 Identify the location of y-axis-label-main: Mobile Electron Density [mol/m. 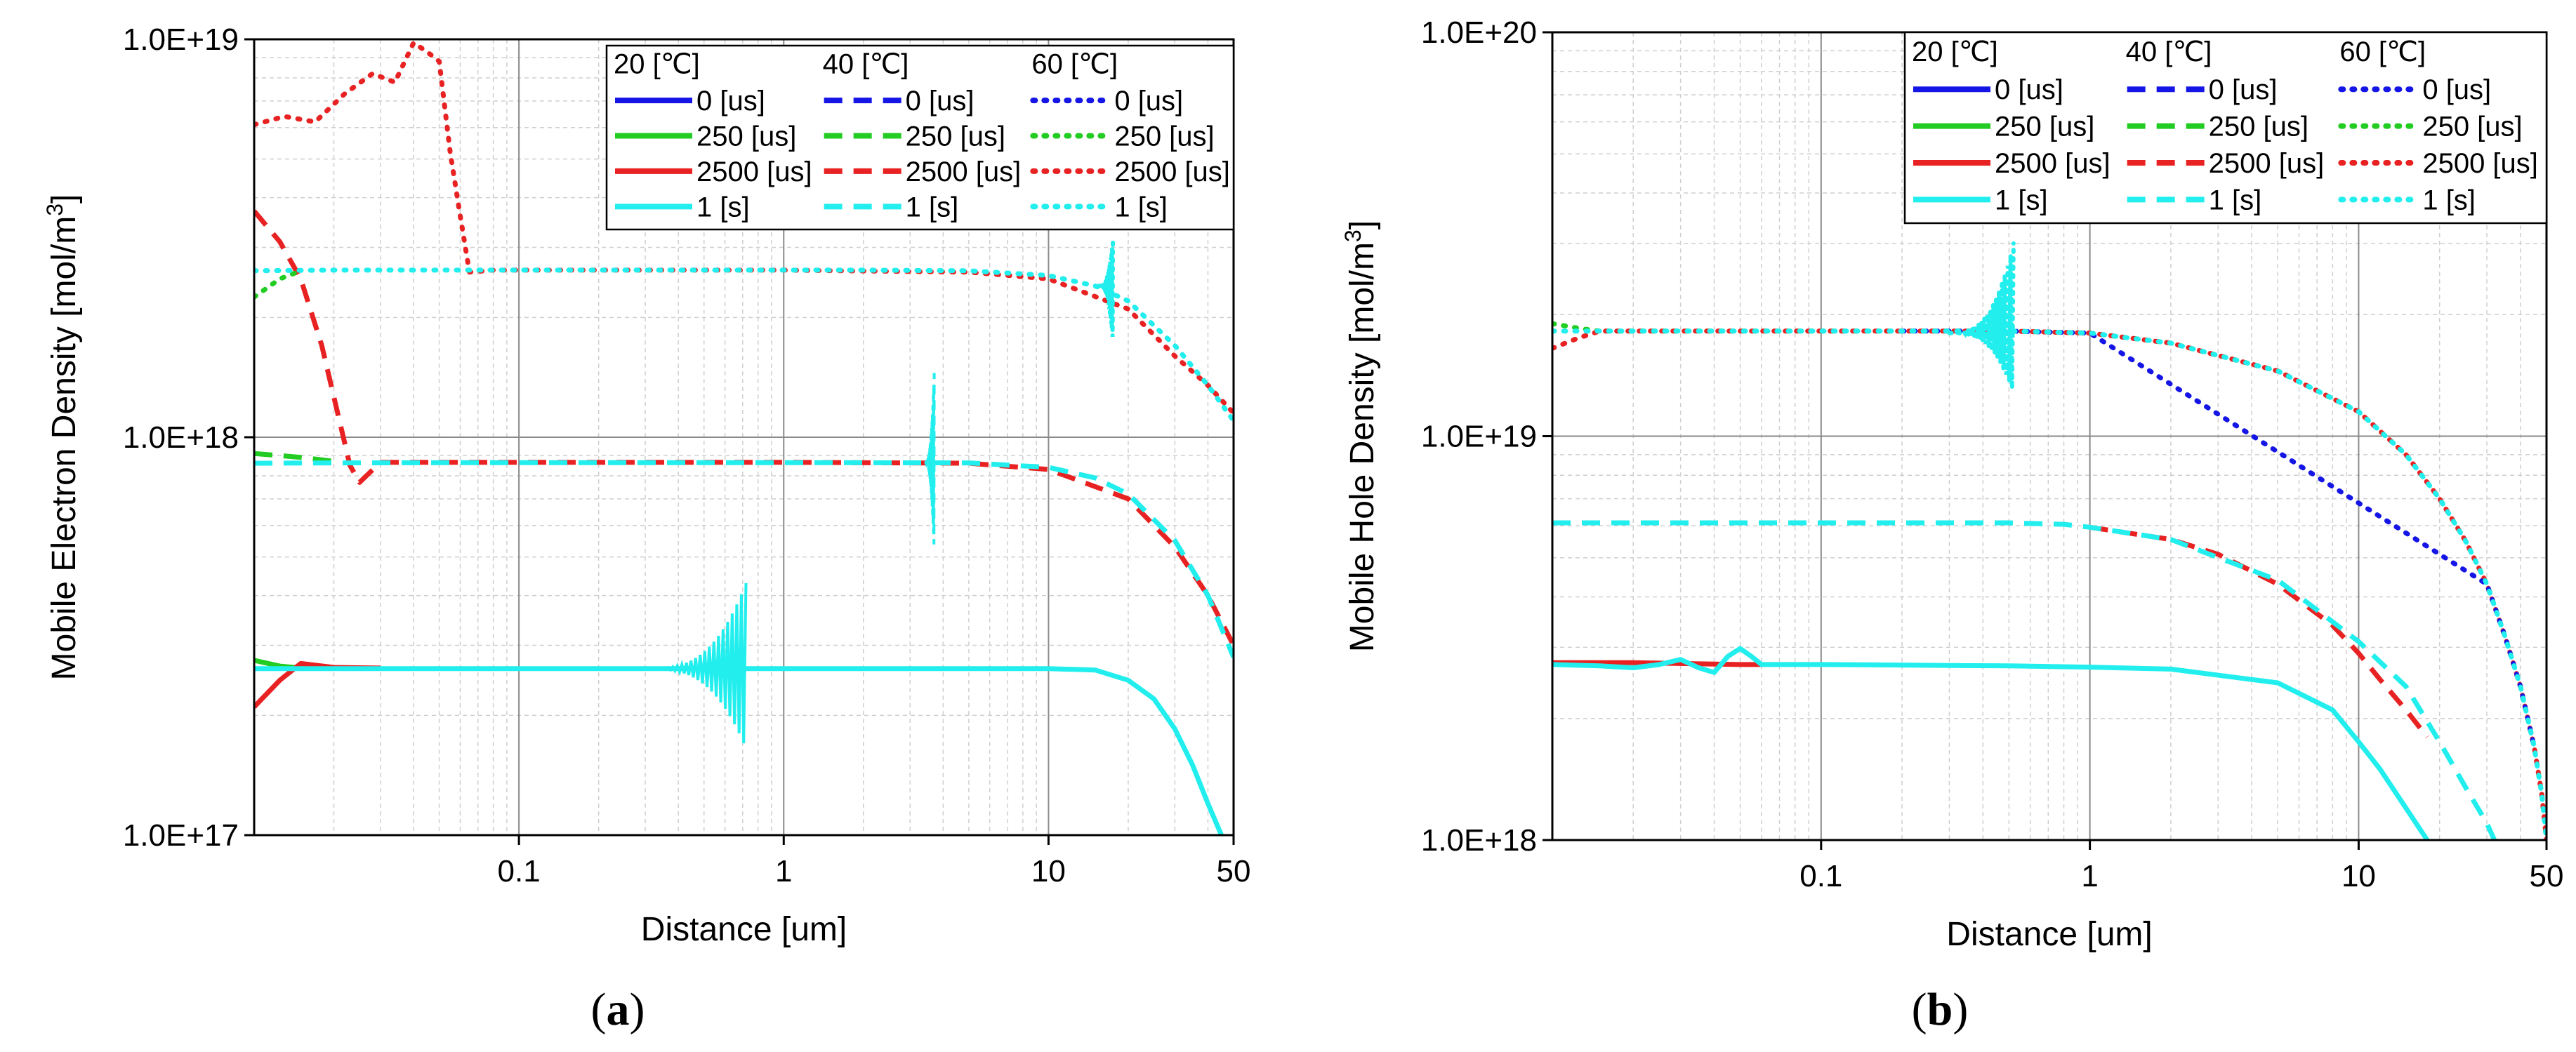
(64, 448).